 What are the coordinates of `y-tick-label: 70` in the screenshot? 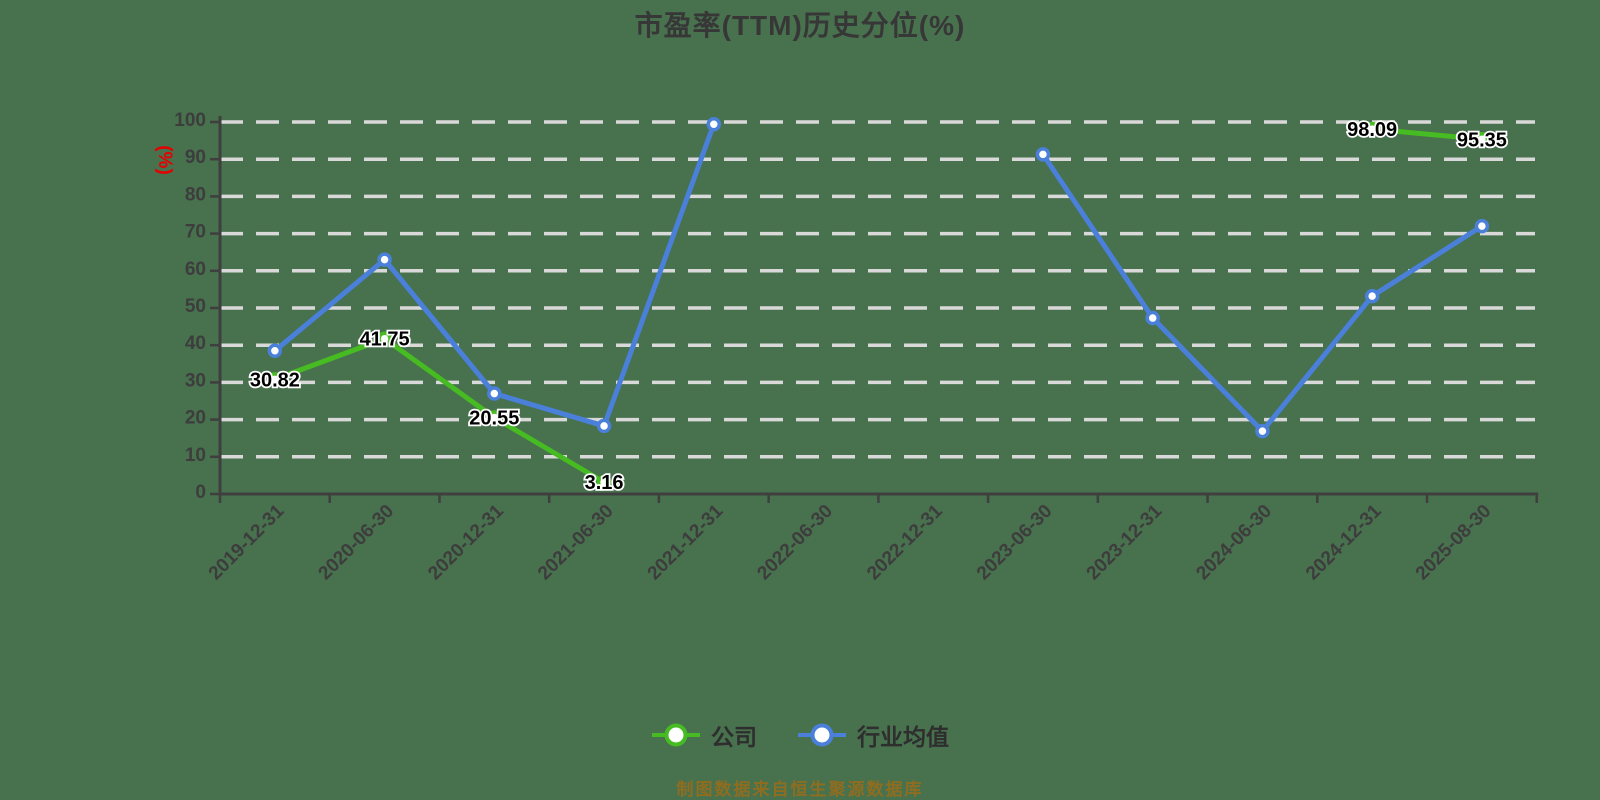 It's located at (195, 232).